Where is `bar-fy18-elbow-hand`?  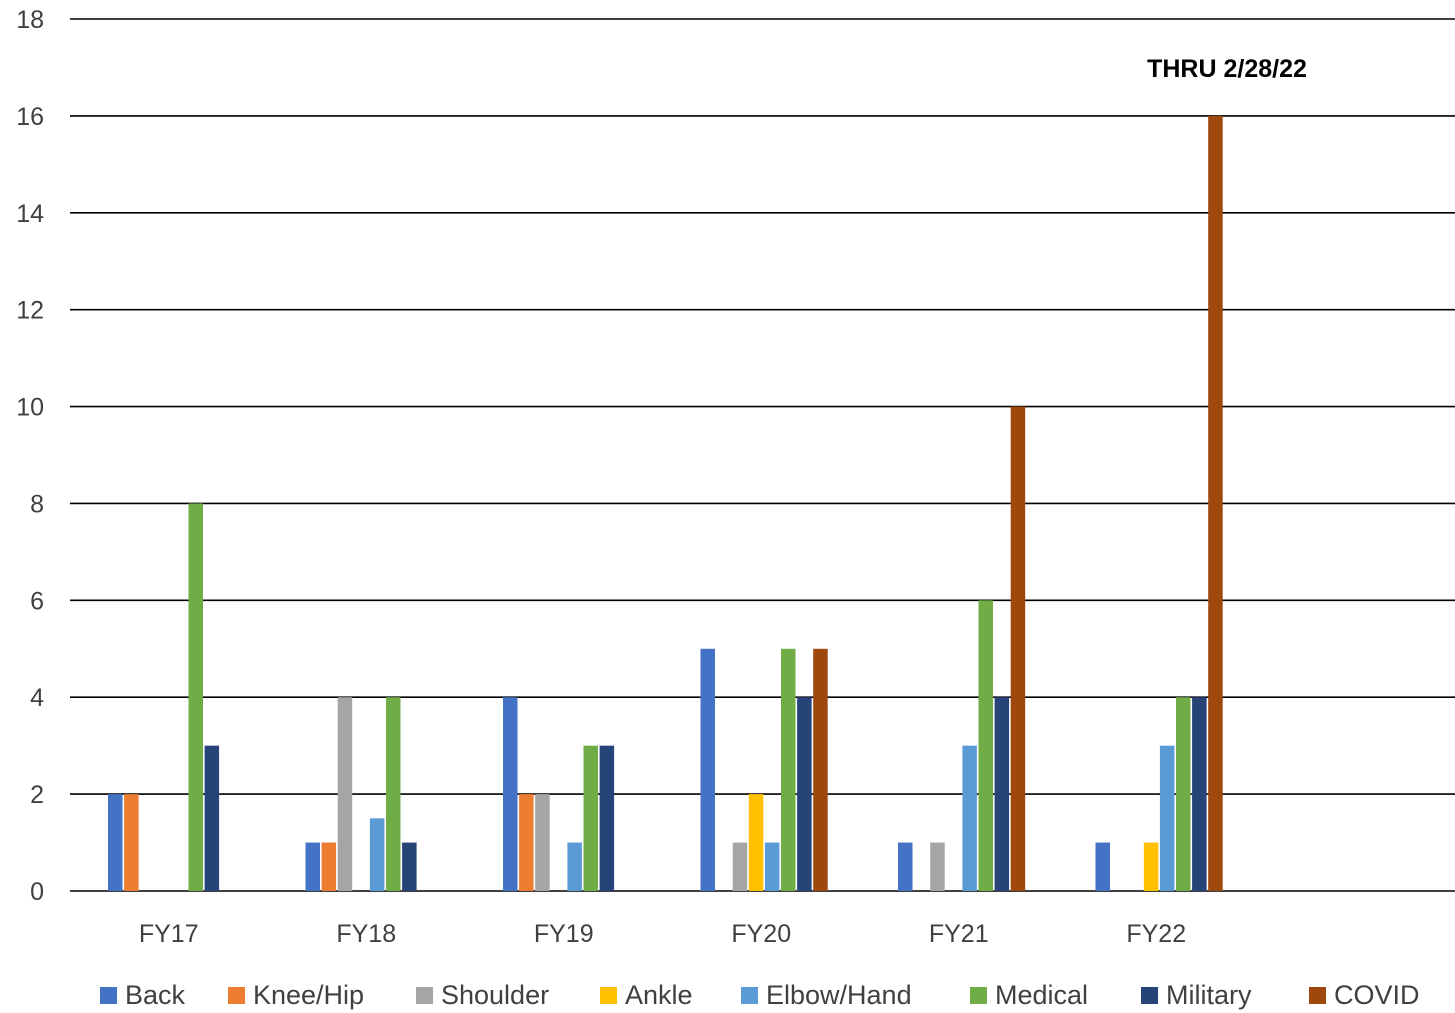
bar-fy18-elbow-hand is located at coordinates (377, 854).